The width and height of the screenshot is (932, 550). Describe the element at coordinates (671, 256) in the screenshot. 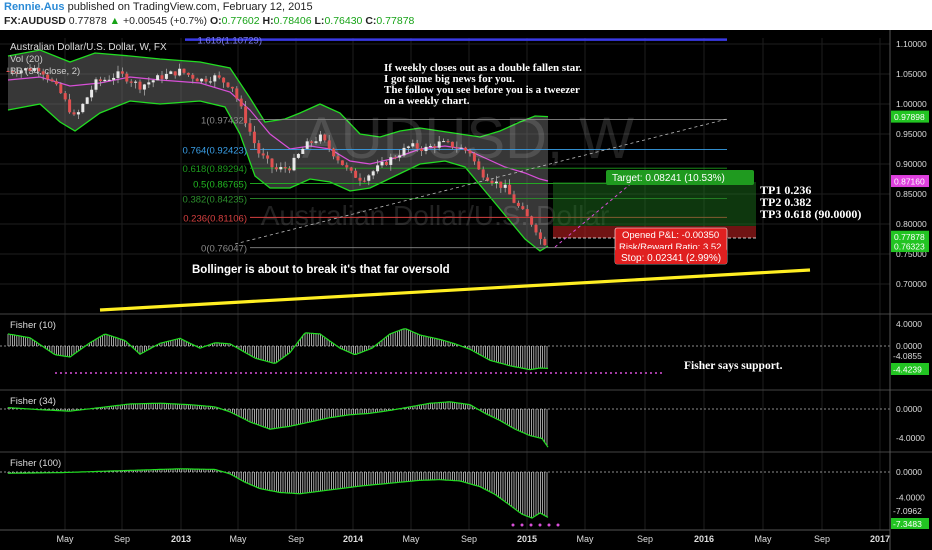

I see `stop-label-bg` at that location.